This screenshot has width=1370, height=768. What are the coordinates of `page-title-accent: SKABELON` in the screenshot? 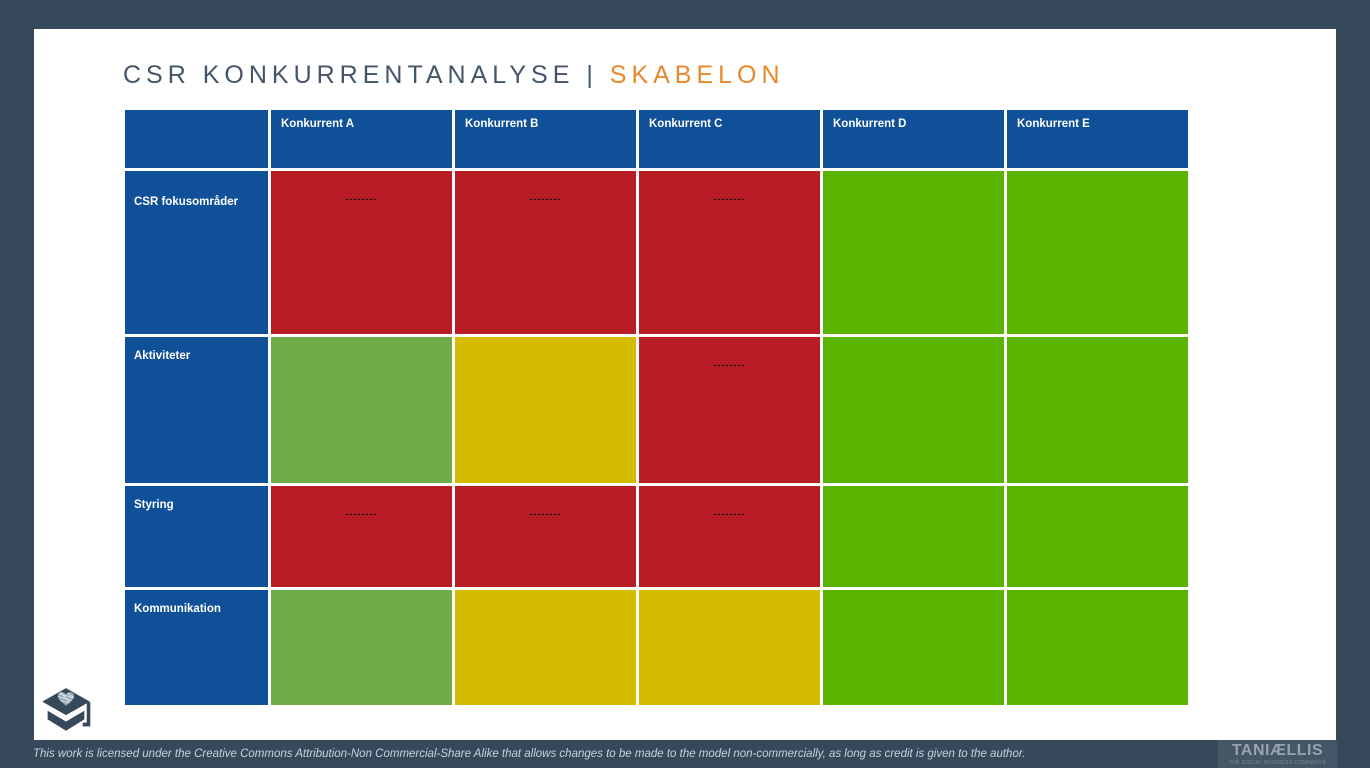 It's located at (697, 75).